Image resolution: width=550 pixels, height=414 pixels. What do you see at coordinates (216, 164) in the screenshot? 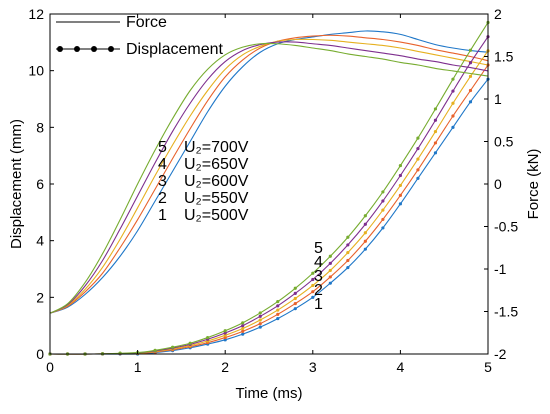
I see `annotation-label: U₂=650V` at bounding box center [216, 164].